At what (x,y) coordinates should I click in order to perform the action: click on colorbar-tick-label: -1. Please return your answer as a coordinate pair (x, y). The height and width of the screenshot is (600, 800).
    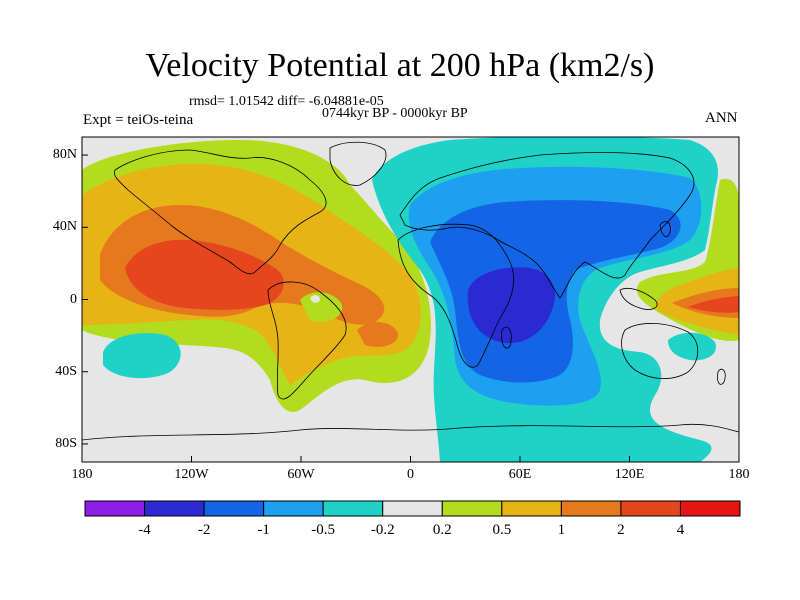
    Looking at the image, I should click on (263, 530).